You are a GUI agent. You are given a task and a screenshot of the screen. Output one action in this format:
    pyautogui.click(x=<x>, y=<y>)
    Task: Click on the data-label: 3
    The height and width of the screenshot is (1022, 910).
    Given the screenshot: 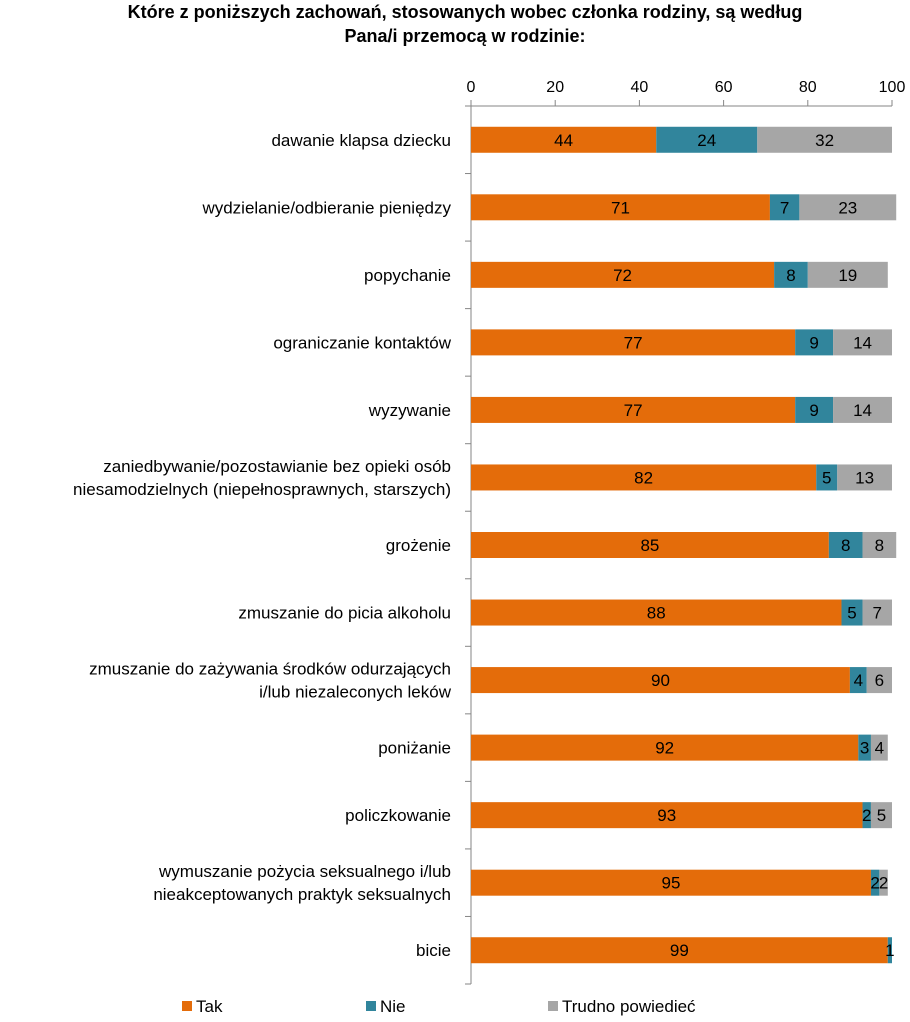 What is the action you would take?
    pyautogui.click(x=864, y=748)
    